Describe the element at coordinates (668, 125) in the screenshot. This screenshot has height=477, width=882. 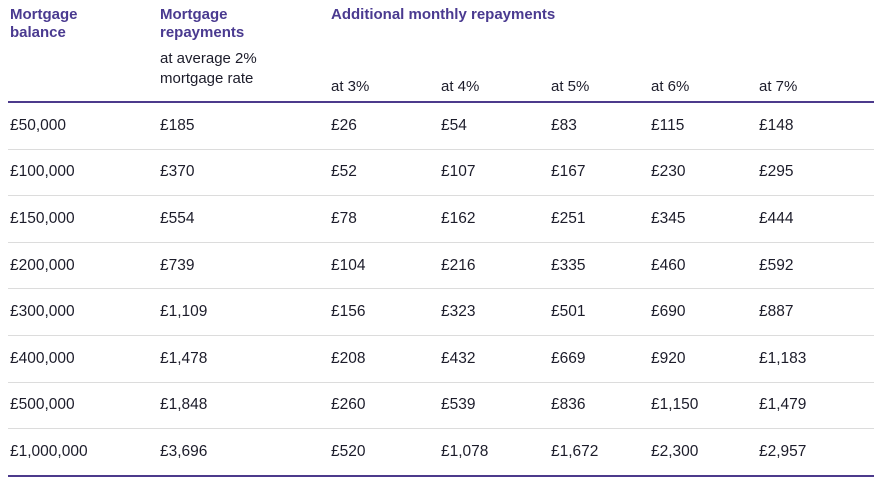
I see `cell-additional-6: £115` at that location.